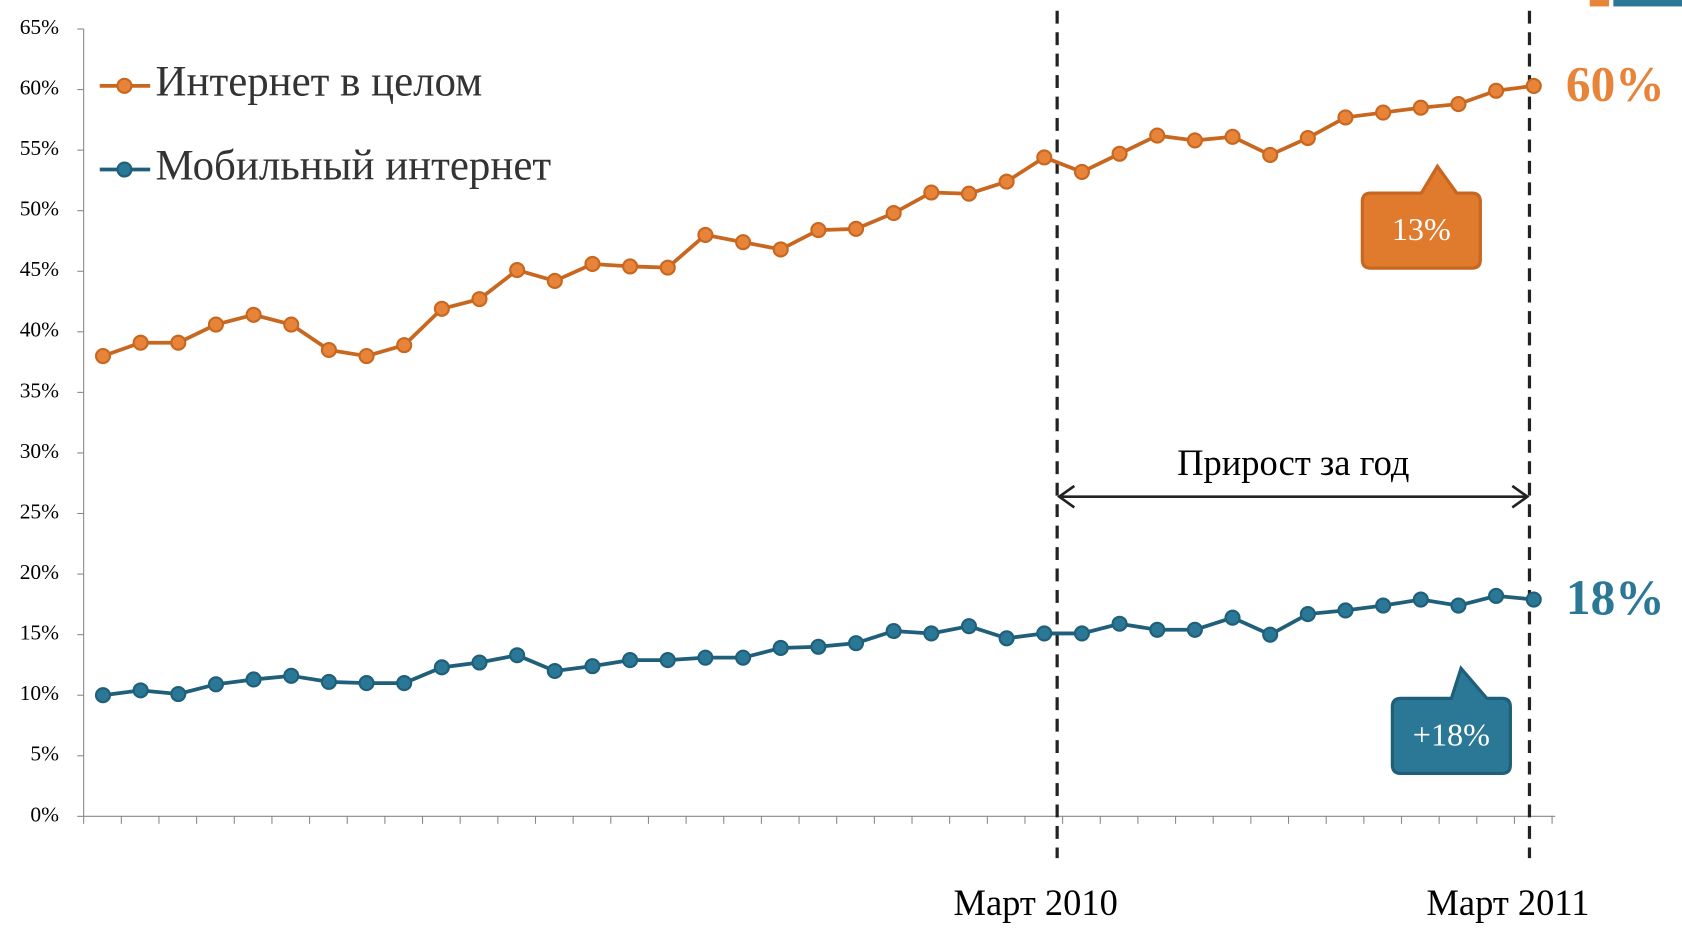  Describe the element at coordinates (39, 451) in the screenshot. I see `y-tick-label: 30%` at that location.